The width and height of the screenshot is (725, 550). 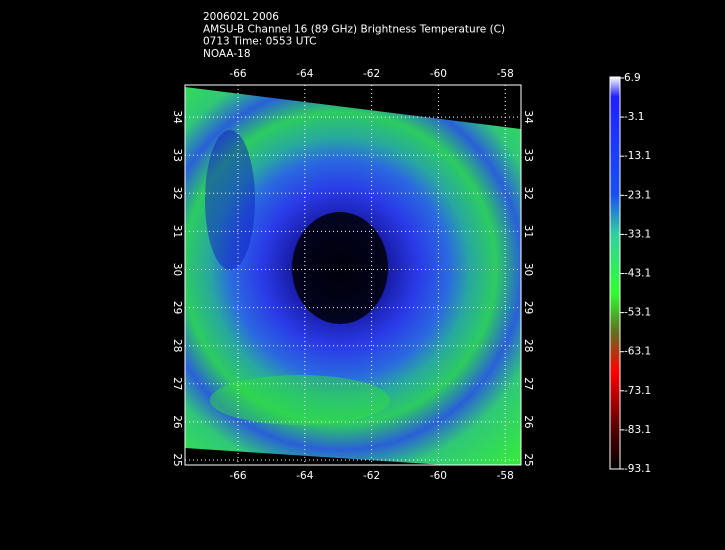 I want to click on lon-label-top: -58, so click(x=505, y=74).